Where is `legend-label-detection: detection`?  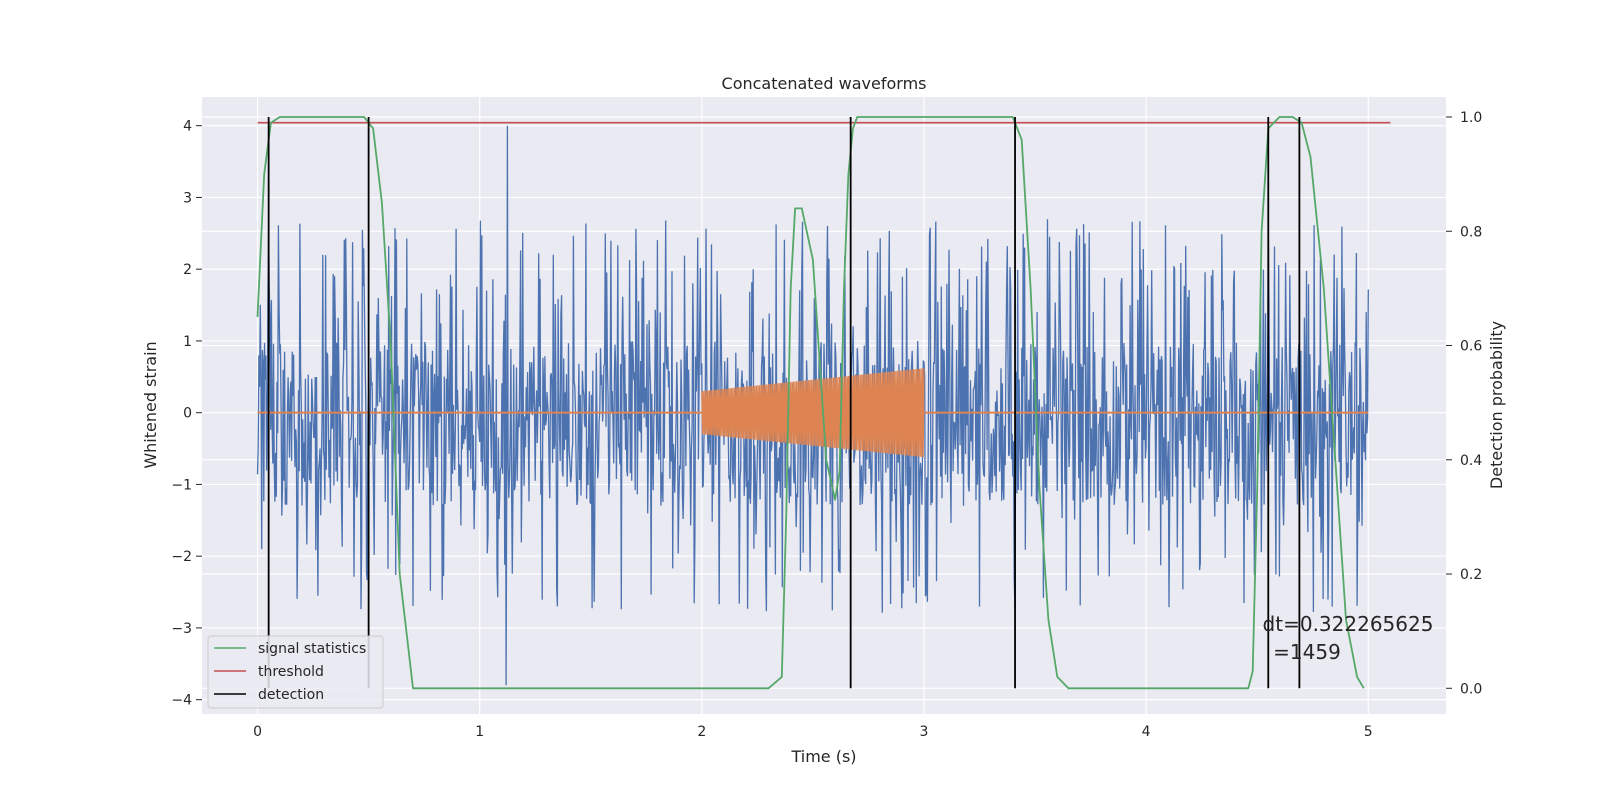
legend-label-detection: detection is located at coordinates (291, 695).